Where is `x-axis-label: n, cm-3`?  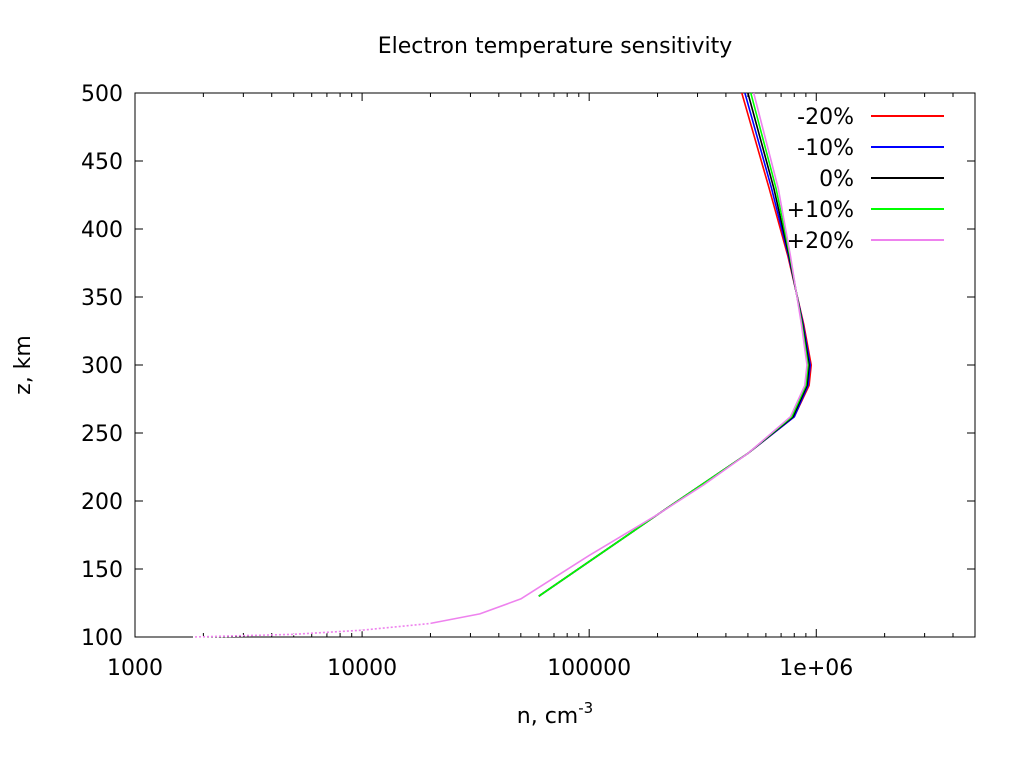
x-axis-label: n, cm-3 is located at coordinates (555, 714).